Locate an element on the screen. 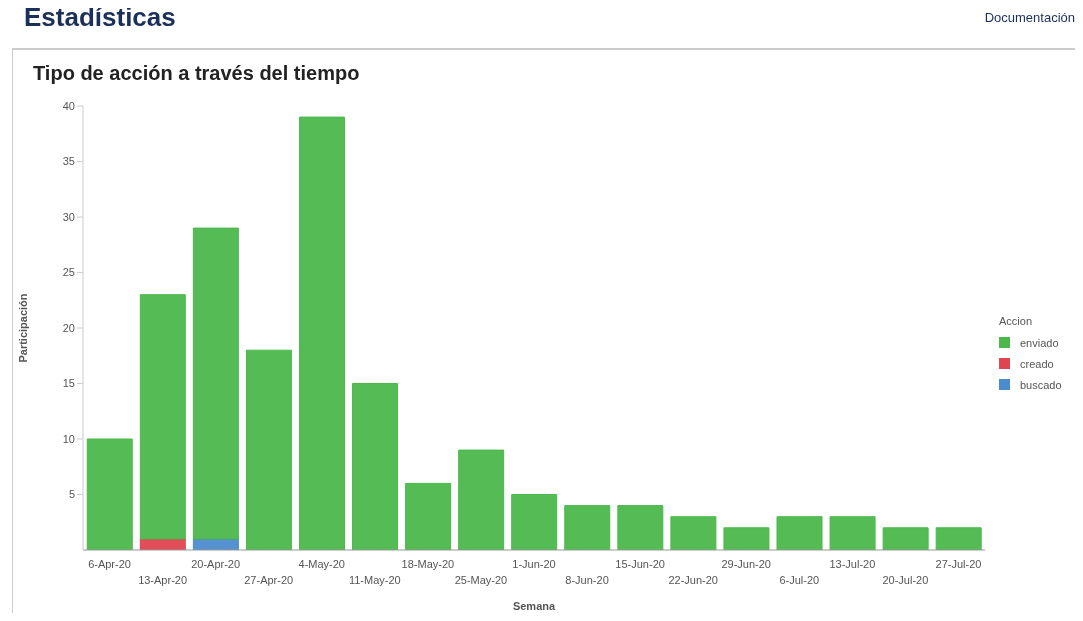  text: Documentación is located at coordinates (1029, 17).